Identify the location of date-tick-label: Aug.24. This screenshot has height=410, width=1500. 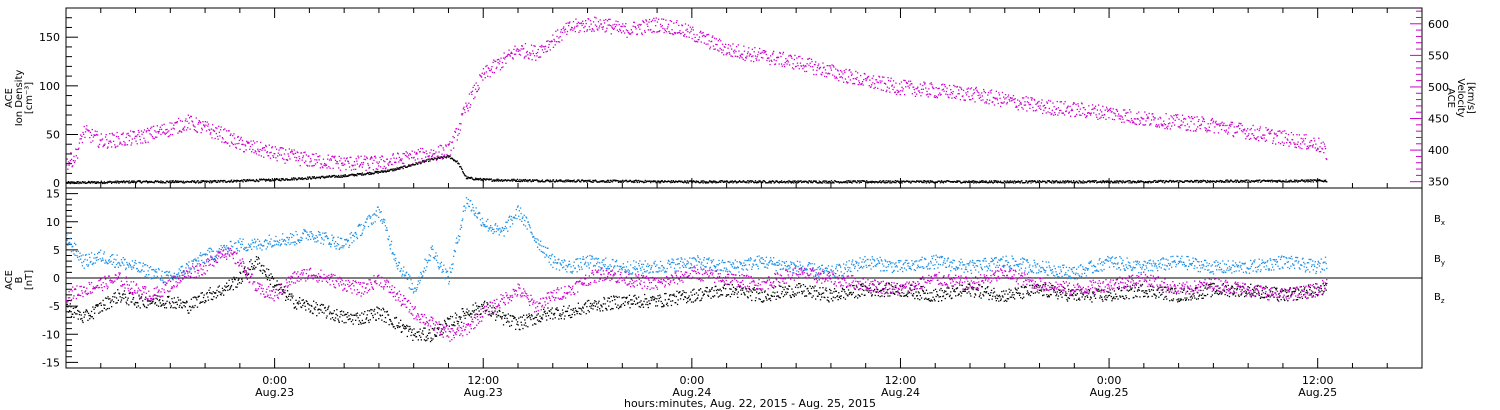
(691, 392).